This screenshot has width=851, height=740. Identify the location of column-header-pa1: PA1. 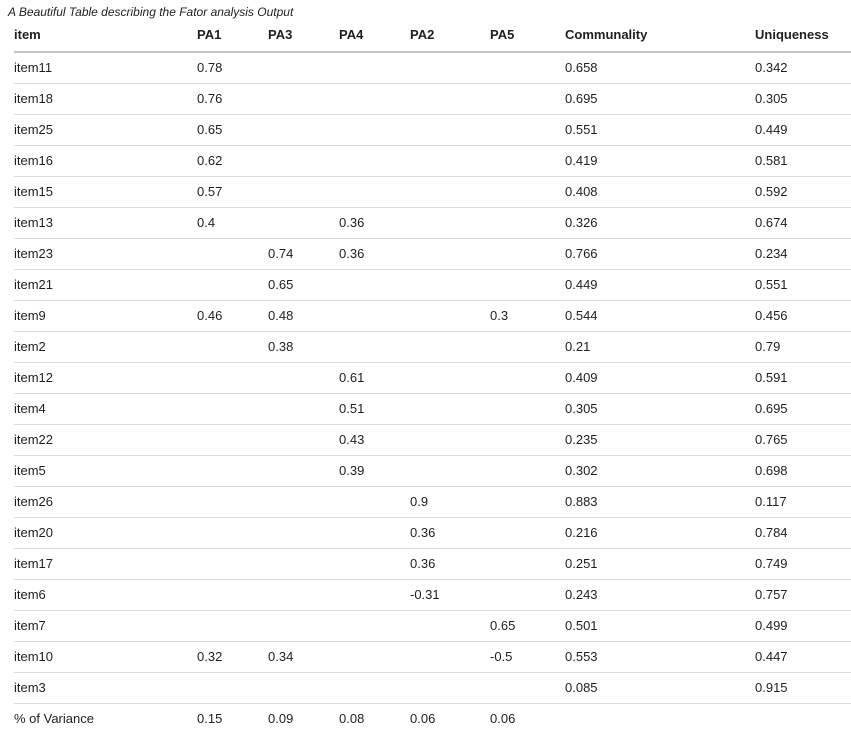
(232, 37).